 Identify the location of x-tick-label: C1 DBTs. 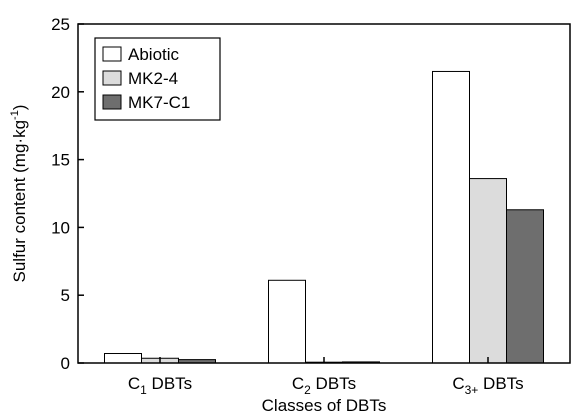
(160, 385).